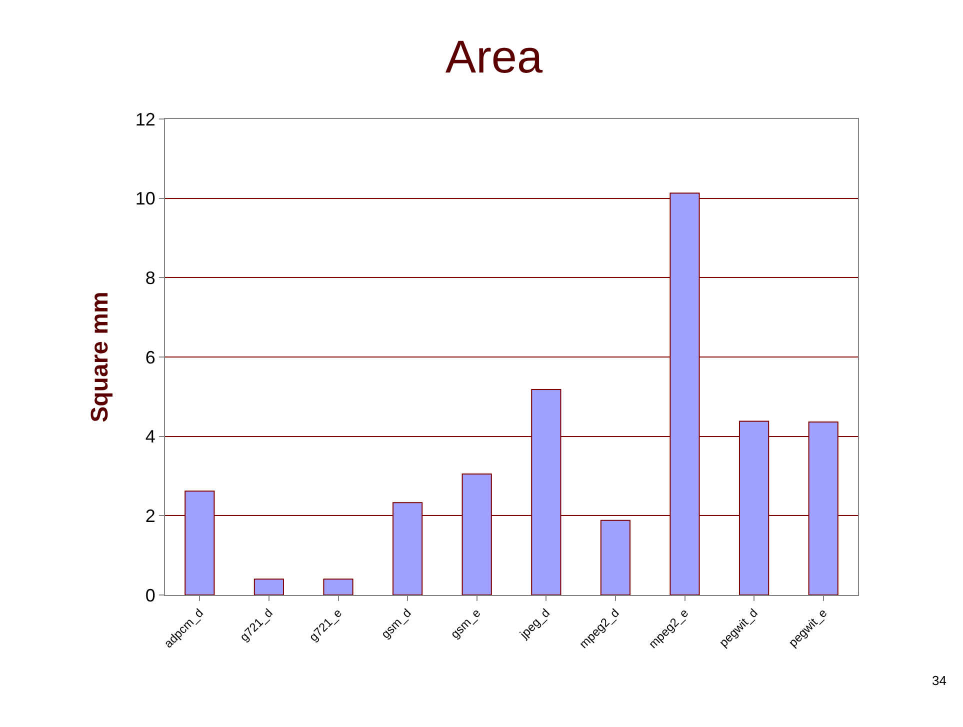 The image size is (963, 727). I want to click on y-tick-label: 8, so click(150, 278).